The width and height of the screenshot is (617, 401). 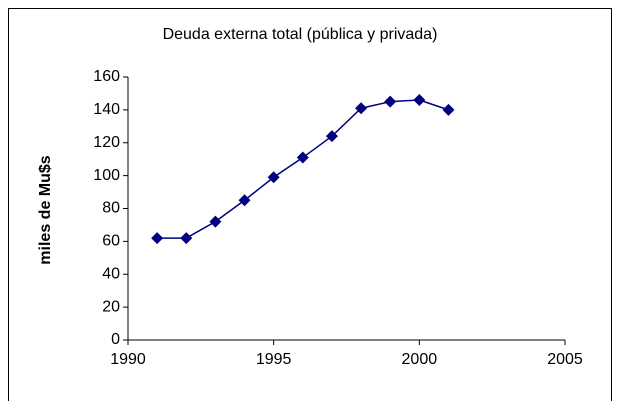 What do you see at coordinates (111, 273) in the screenshot?
I see `y-tick-label: 40` at bounding box center [111, 273].